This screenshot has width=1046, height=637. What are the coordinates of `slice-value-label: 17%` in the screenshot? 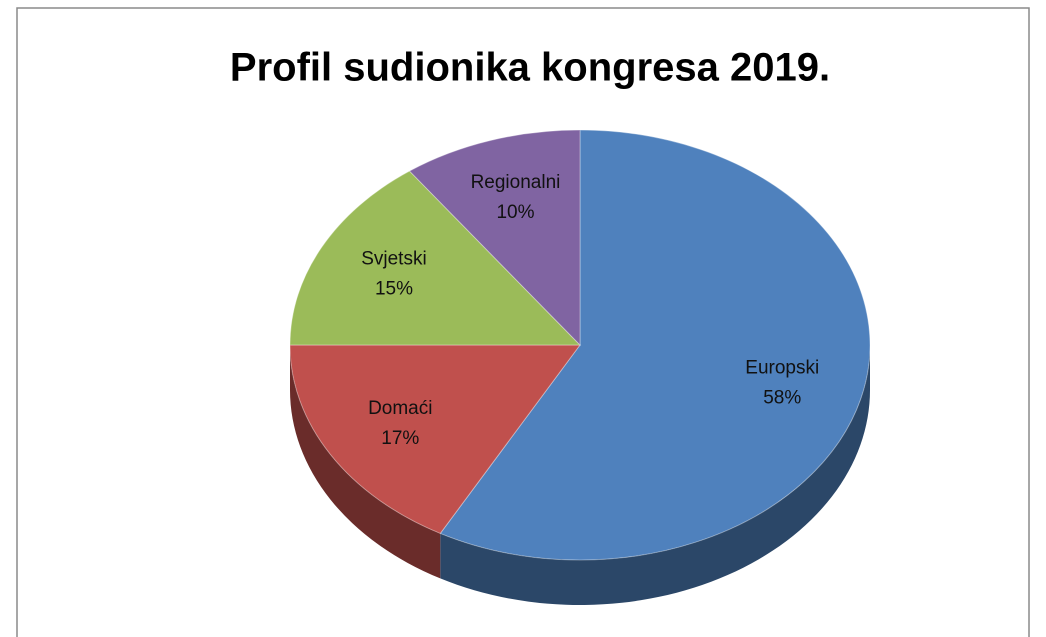 It's located at (400, 438).